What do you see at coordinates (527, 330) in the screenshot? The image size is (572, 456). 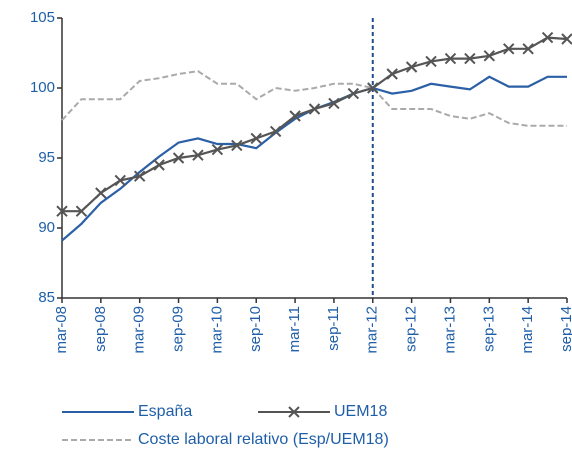 I see `x-tick-label: mar-14` at bounding box center [527, 330].